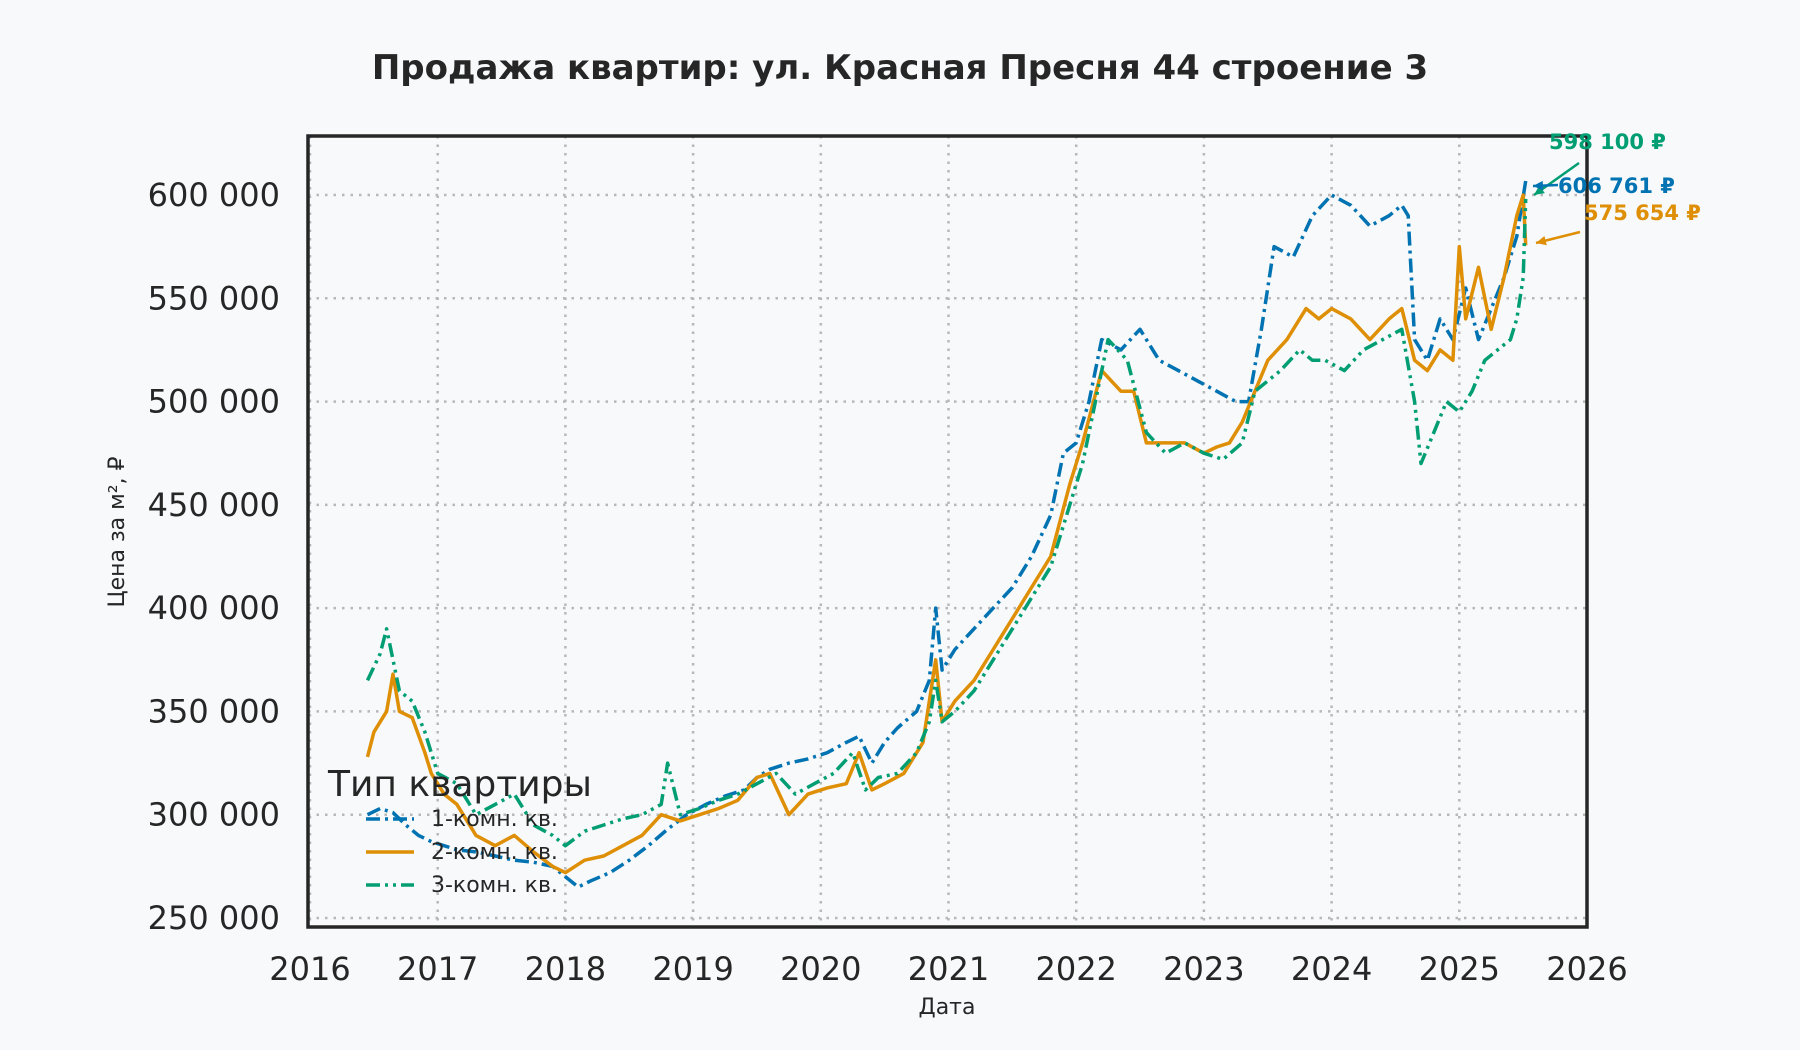  Describe the element at coordinates (565, 969) in the screenshot. I see `x-tick-label: 2018` at that location.